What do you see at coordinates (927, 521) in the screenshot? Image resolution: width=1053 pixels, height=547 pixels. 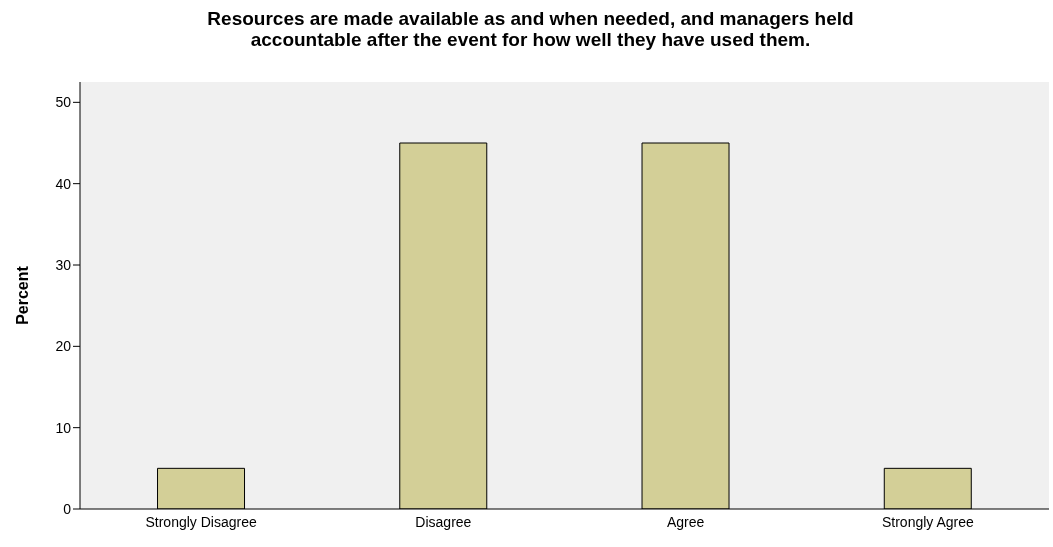 I see `x-tick-label: Strongly Agree` at bounding box center [927, 521].